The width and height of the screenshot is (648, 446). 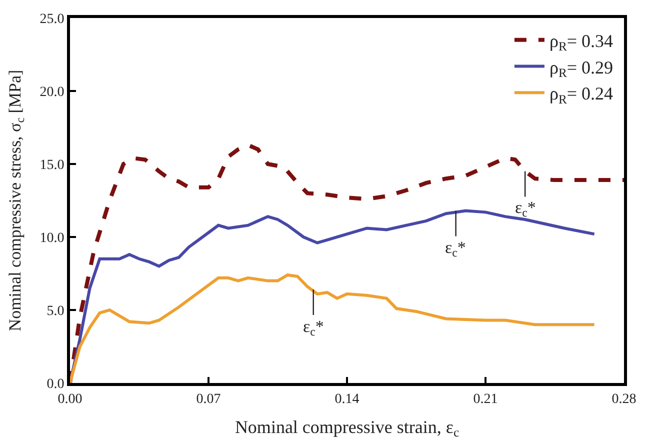 What do you see at coordinates (347, 428) in the screenshot?
I see `x-axis-title: Nominal compressive strain, ε$_{c}$` at bounding box center [347, 428].